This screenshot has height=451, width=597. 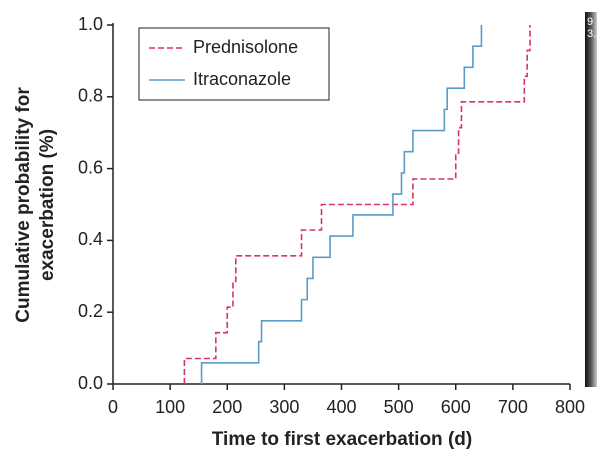 What do you see at coordinates (342, 439) in the screenshot?
I see `x-axis-label: Time to first exacerbation (d)` at bounding box center [342, 439].